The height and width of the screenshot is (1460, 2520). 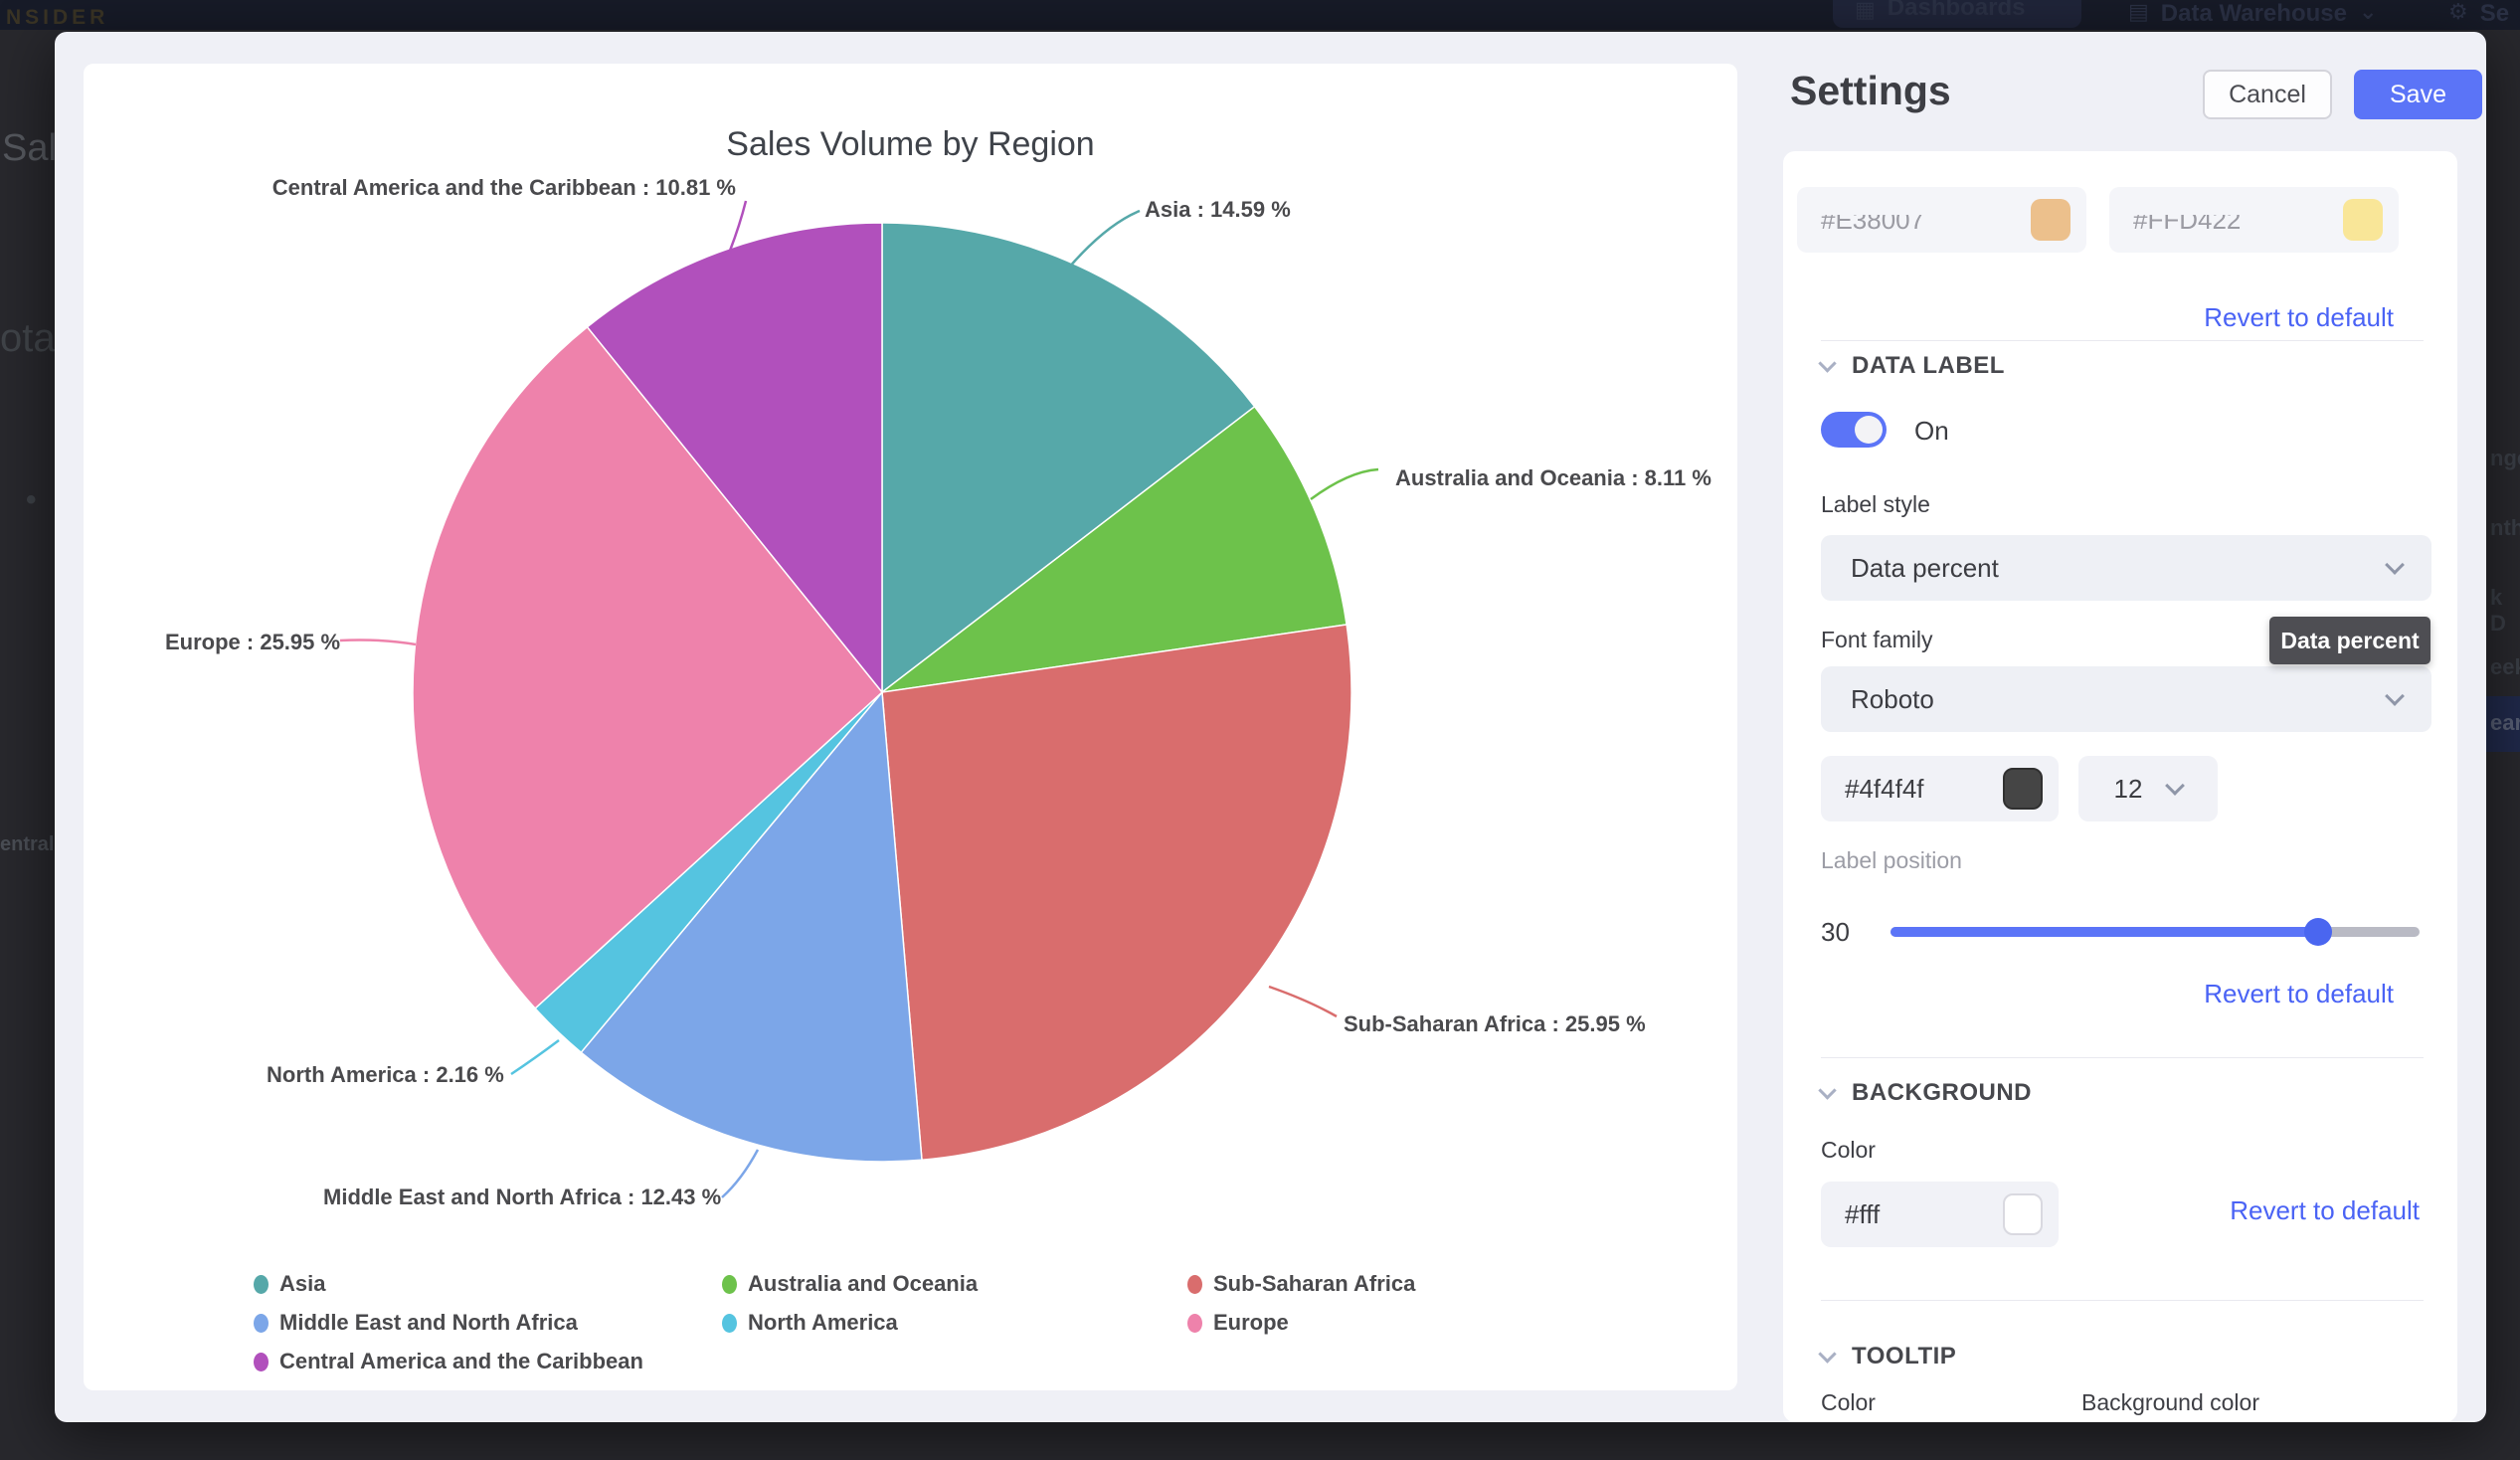 I want to click on save-button: Save, so click(x=2418, y=94).